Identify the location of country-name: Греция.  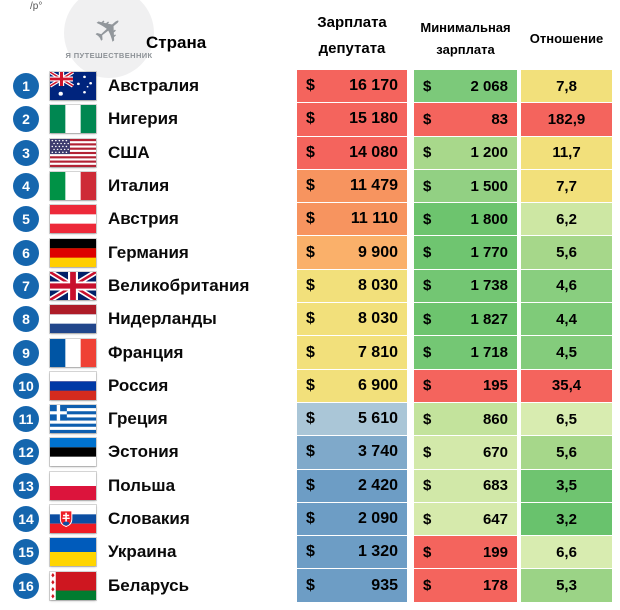
(138, 419).